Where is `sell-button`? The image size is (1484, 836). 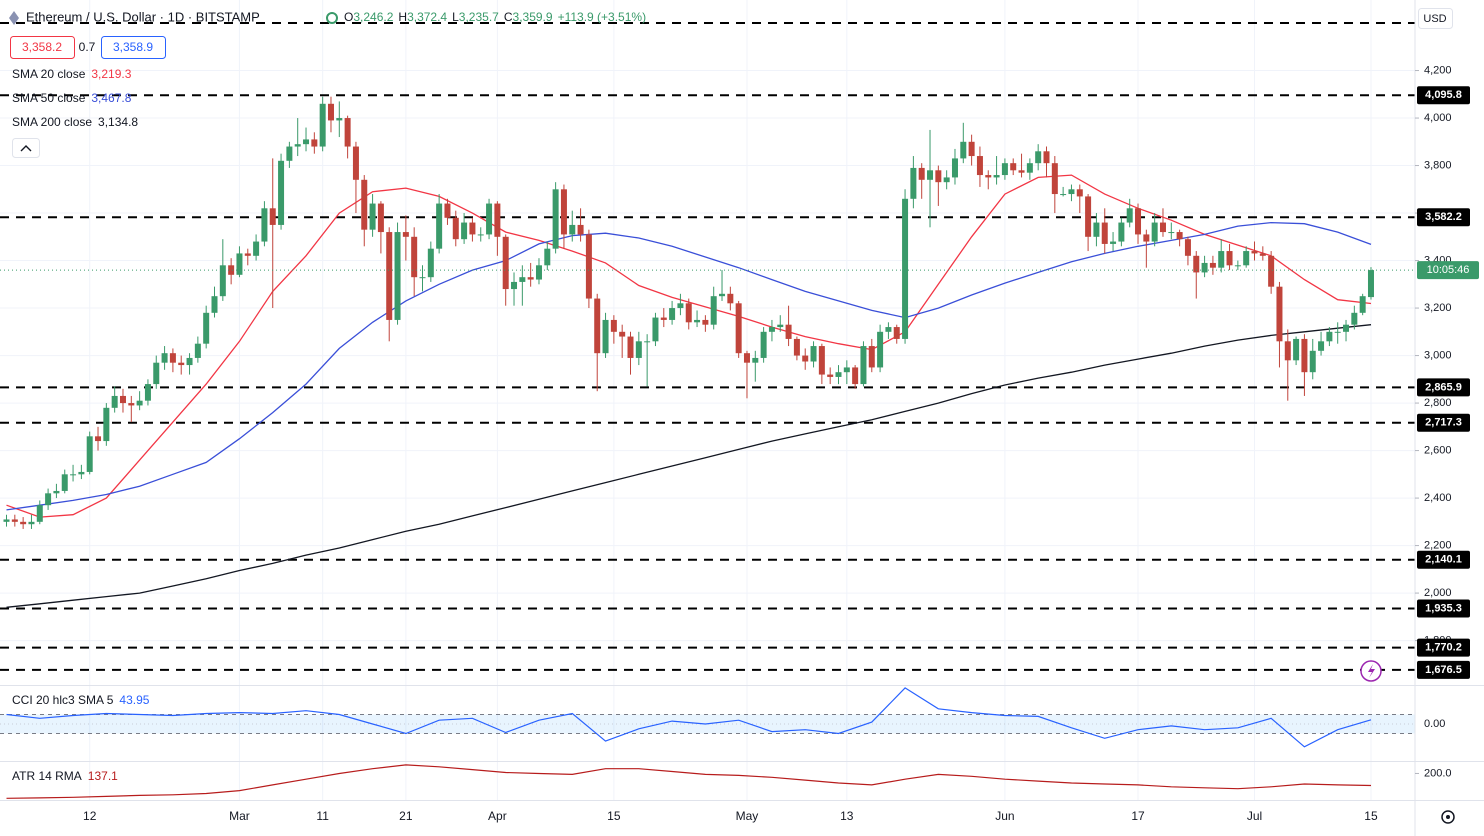
sell-button is located at coordinates (42, 47).